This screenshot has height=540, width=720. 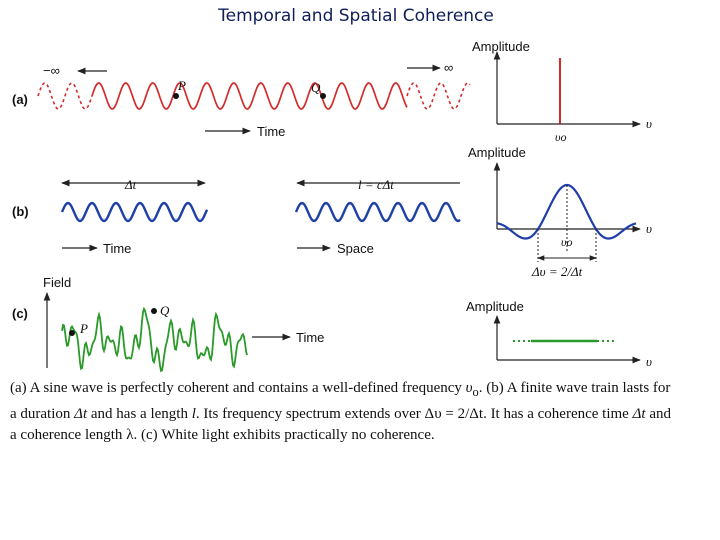 What do you see at coordinates (176, 96) in the screenshot?
I see `point-p-a` at bounding box center [176, 96].